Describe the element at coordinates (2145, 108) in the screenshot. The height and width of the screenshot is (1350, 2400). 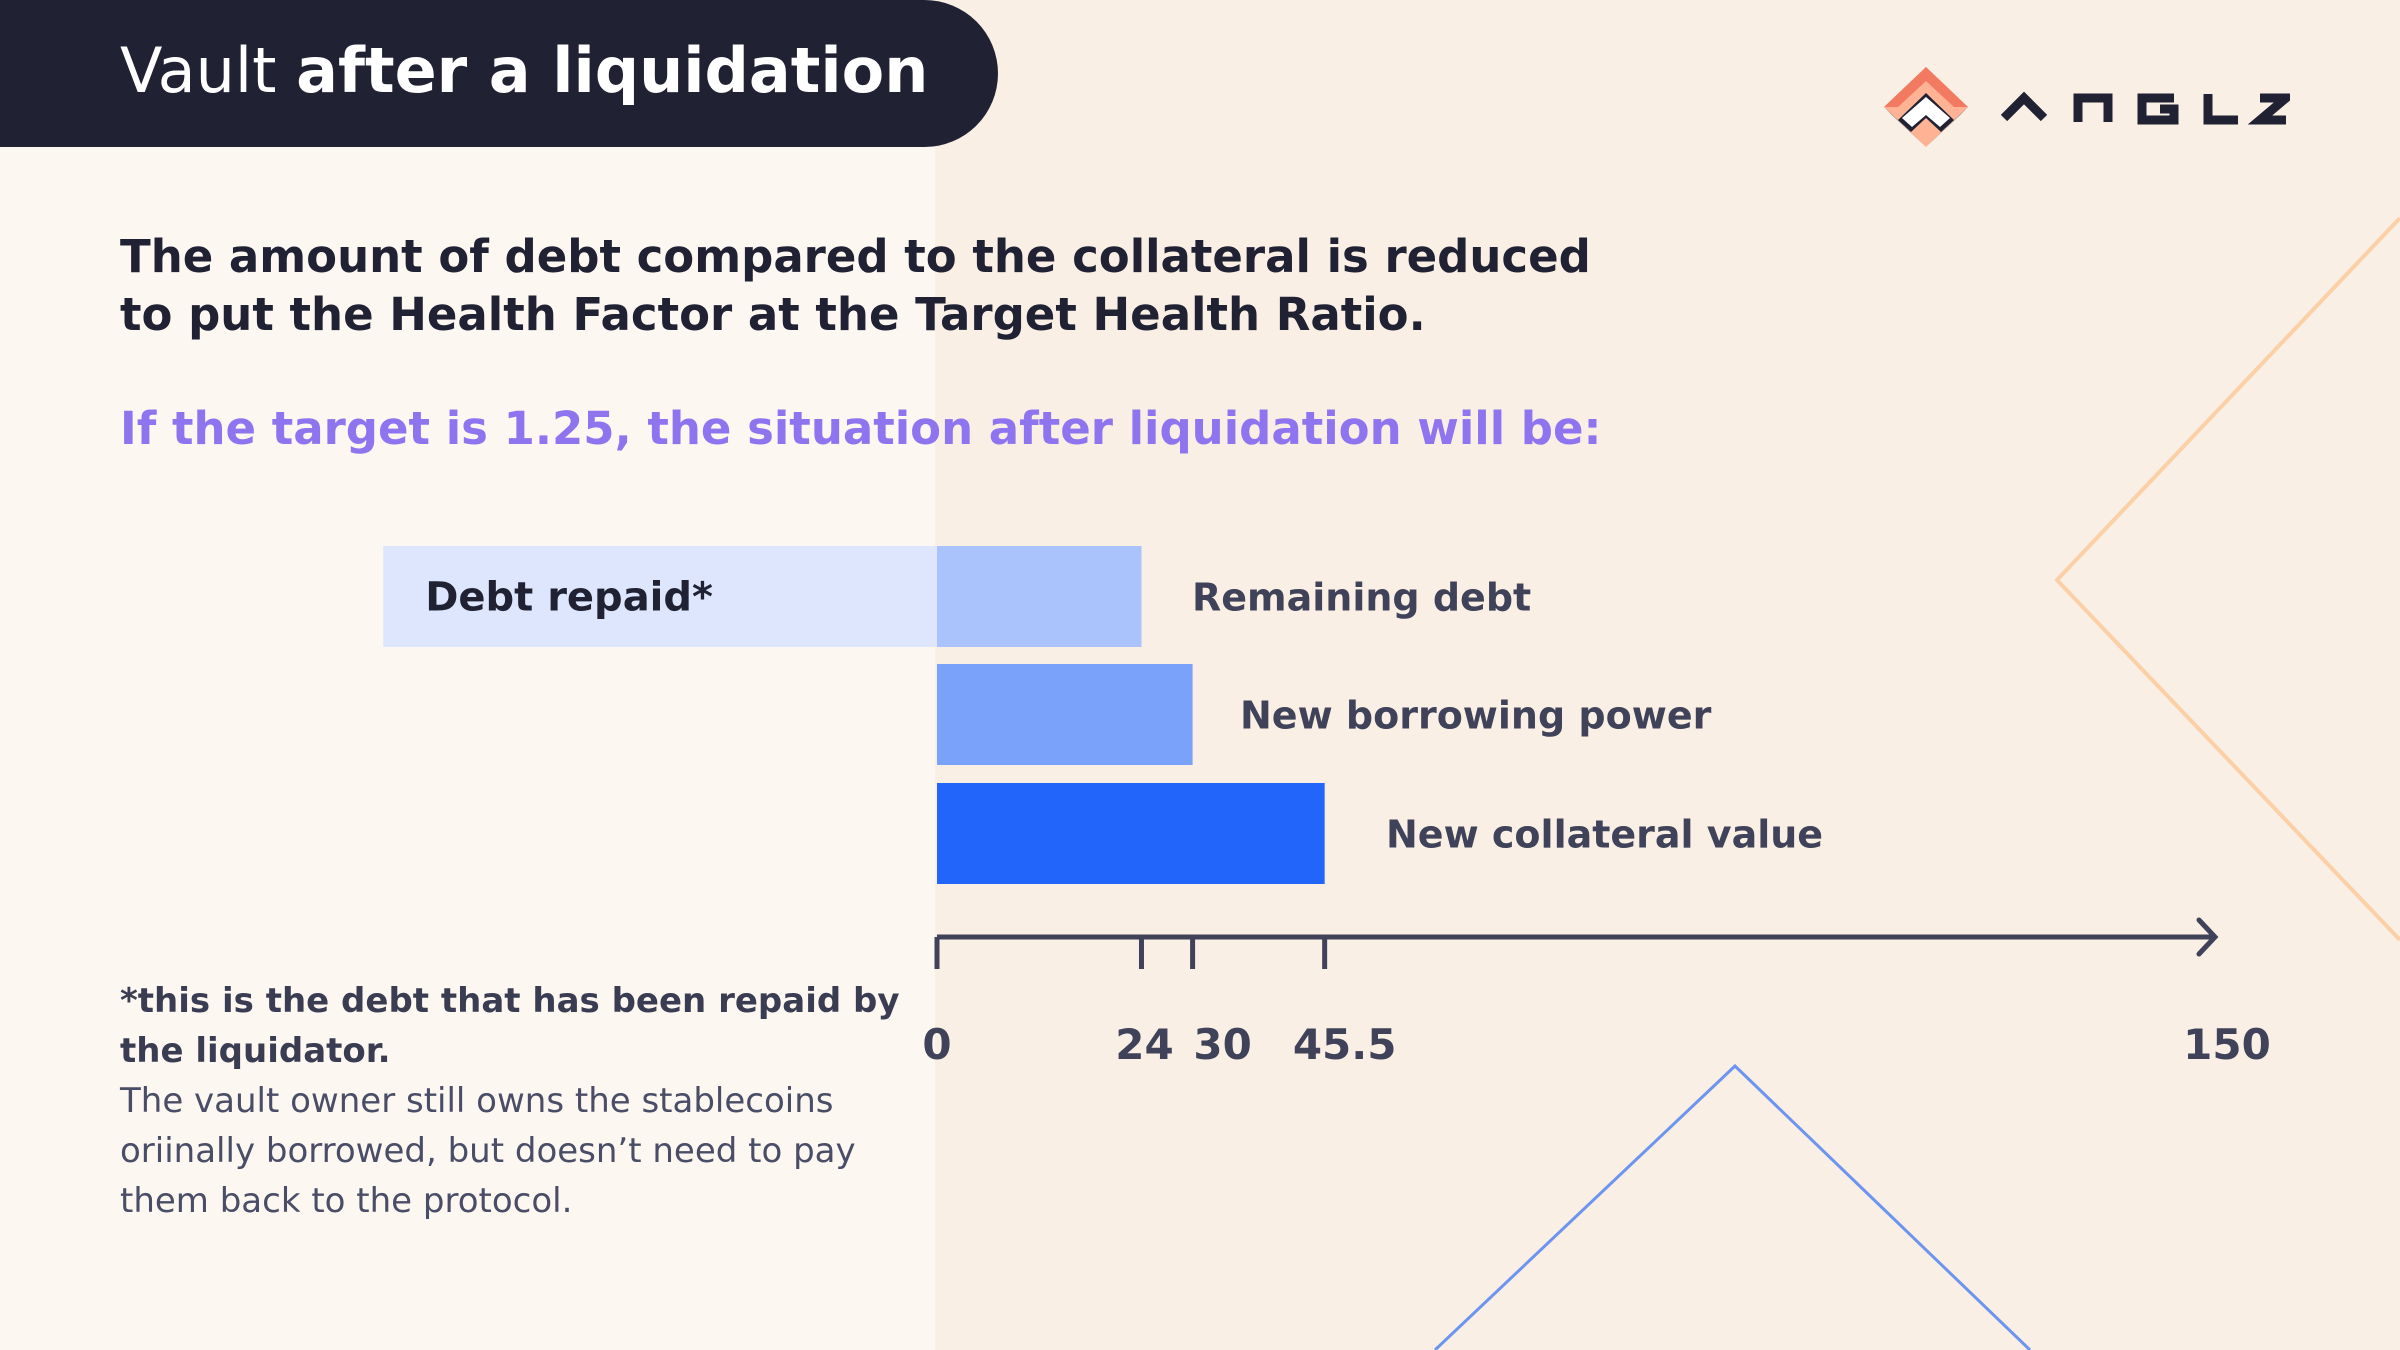
I see `angle-wordmark` at that location.